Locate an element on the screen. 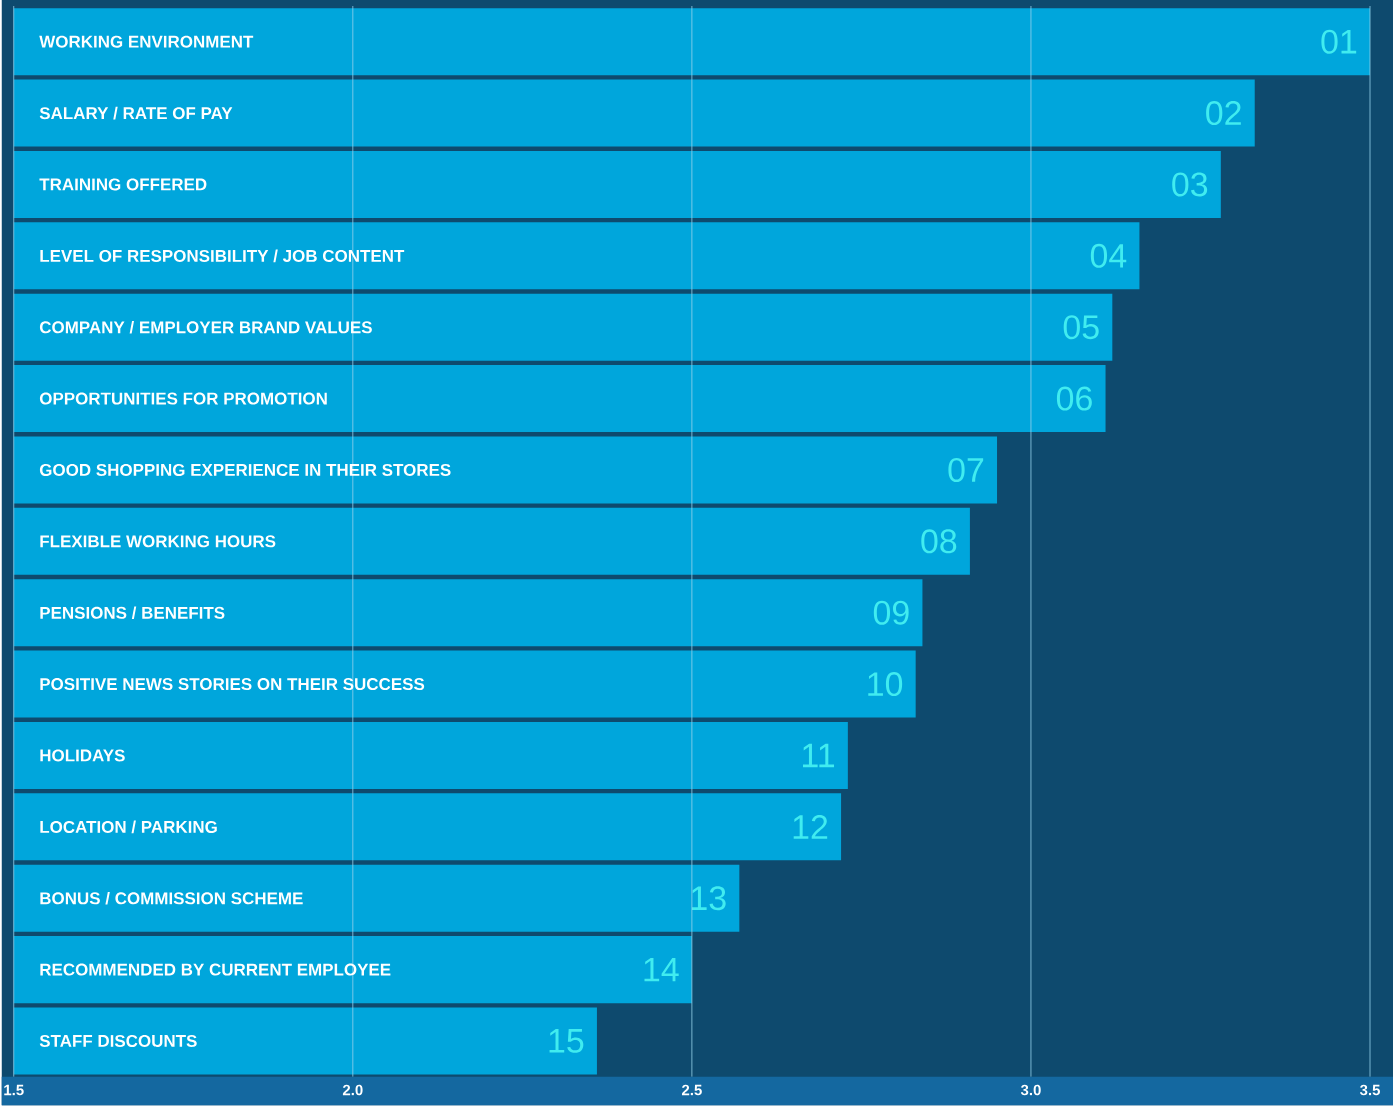 This screenshot has width=1393, height=1106. annotation: 01 is located at coordinates (1339, 41).